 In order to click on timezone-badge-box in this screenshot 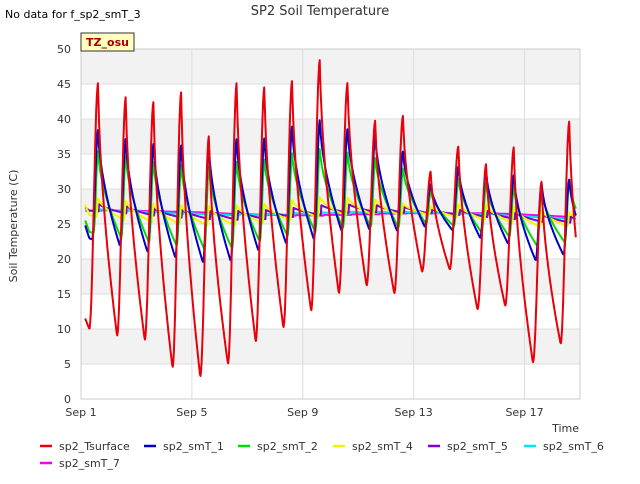, I will do `click(107, 42)`.